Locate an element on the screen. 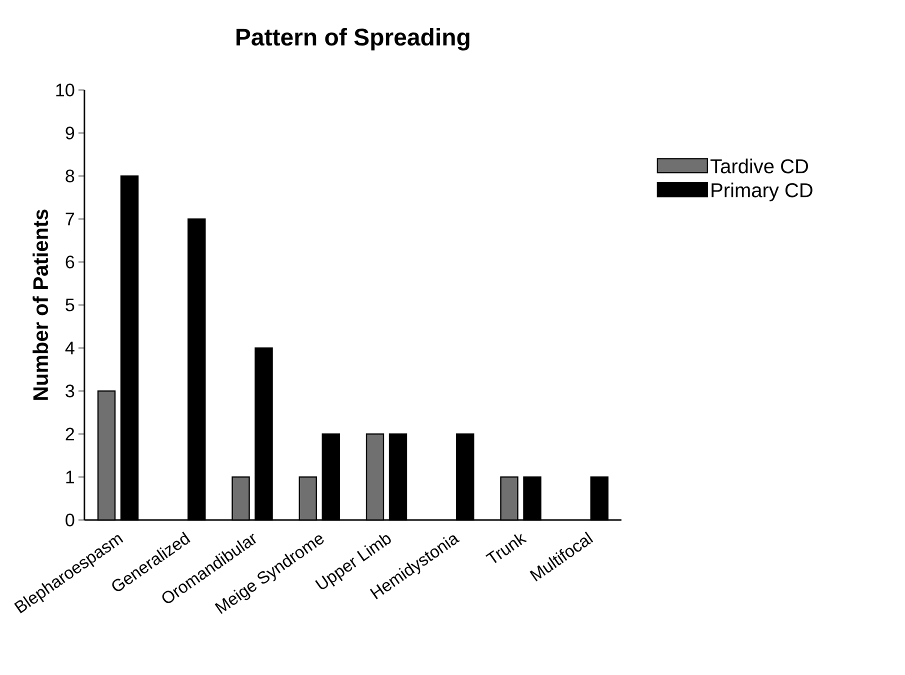 The image size is (905, 675). y-tick-label: 3 is located at coordinates (70, 391).